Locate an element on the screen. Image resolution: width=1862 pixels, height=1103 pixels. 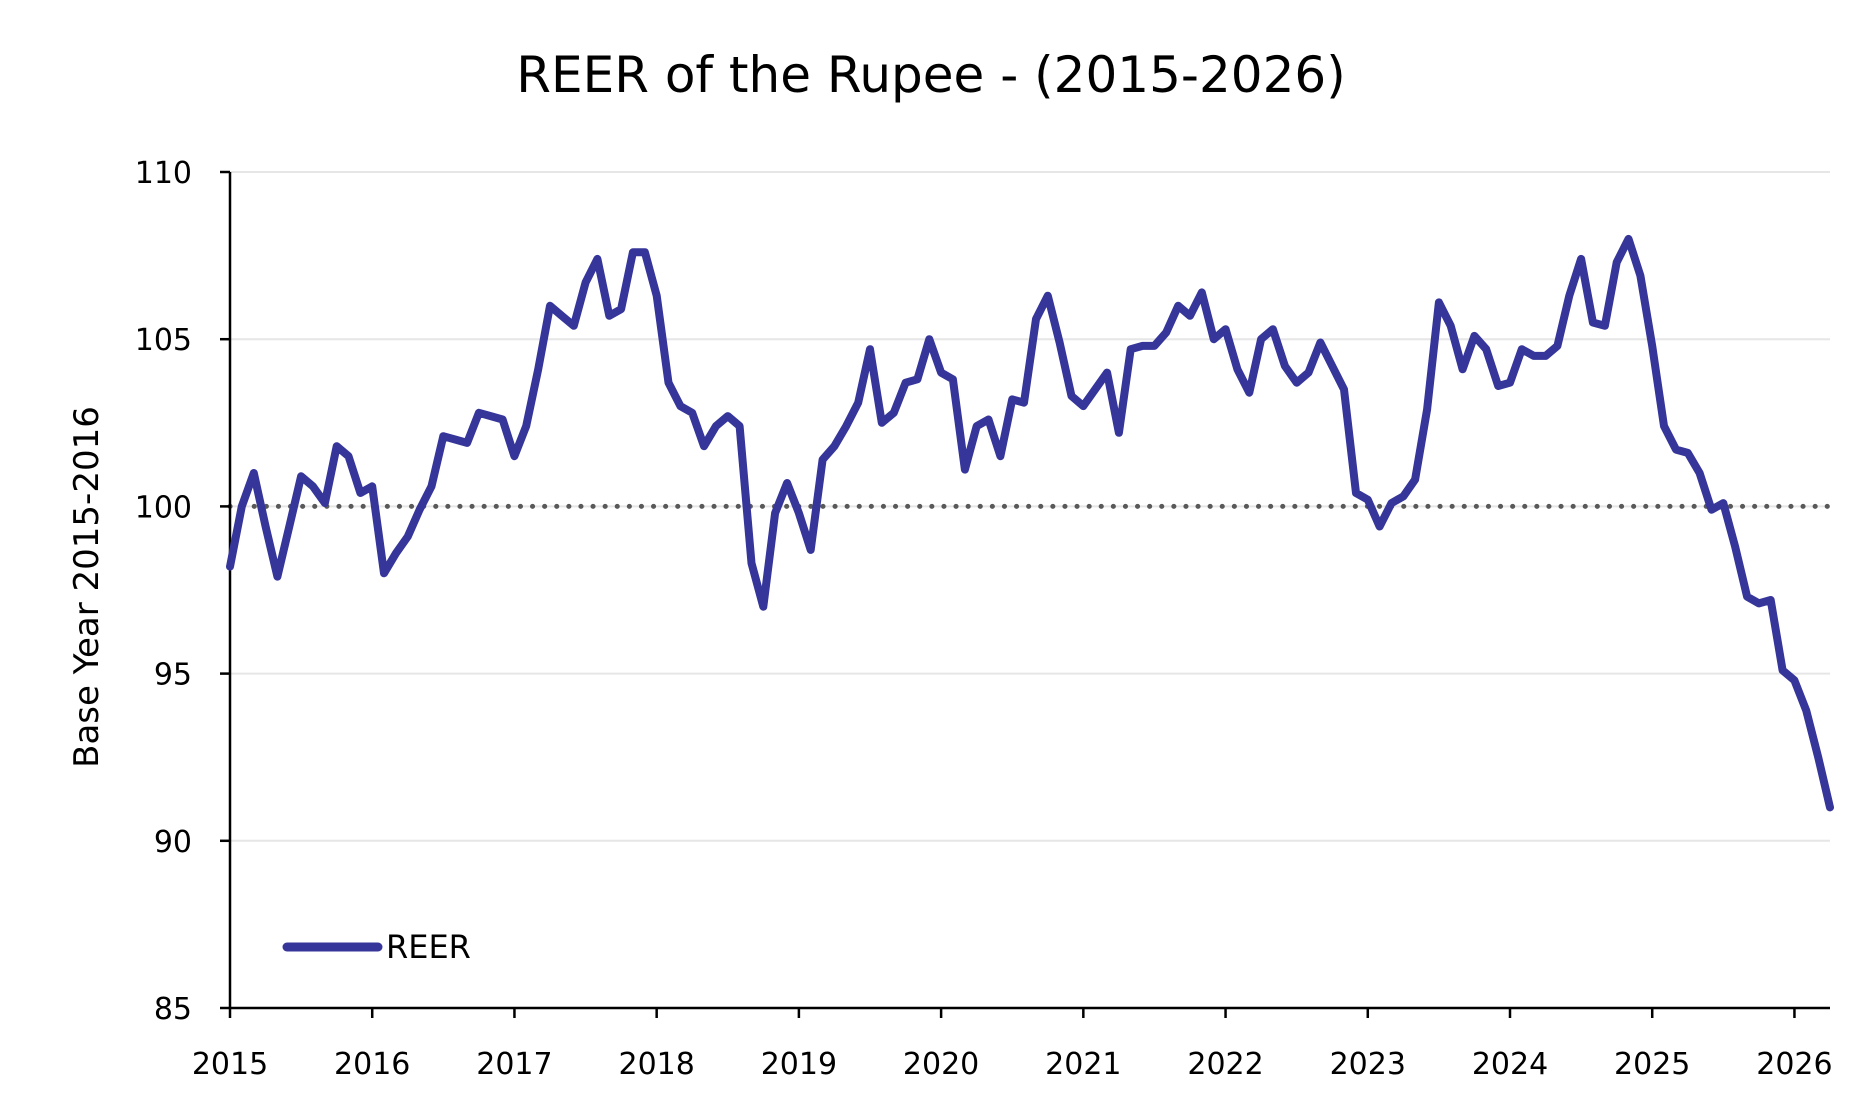
x-tick-label-2017: 2017 is located at coordinates (514, 1064).